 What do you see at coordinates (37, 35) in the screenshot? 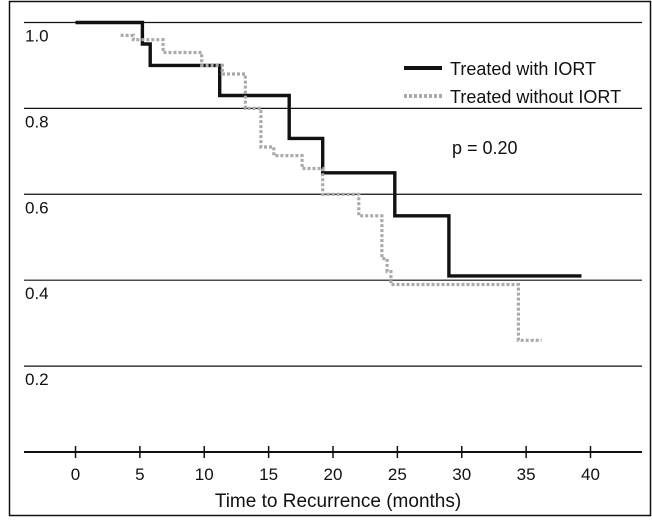
I see `y-tick-label-1: 1.0` at bounding box center [37, 35].